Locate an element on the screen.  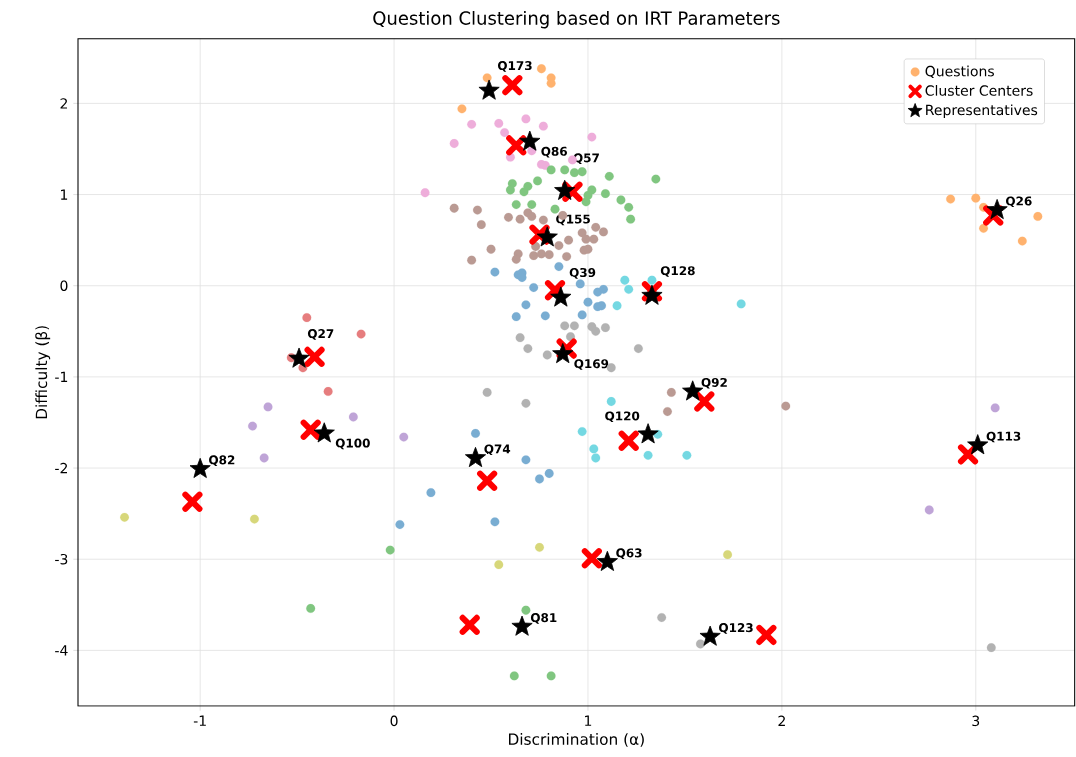
chart-title: Question Clustering based on IRT Parameters is located at coordinates (576, 19).